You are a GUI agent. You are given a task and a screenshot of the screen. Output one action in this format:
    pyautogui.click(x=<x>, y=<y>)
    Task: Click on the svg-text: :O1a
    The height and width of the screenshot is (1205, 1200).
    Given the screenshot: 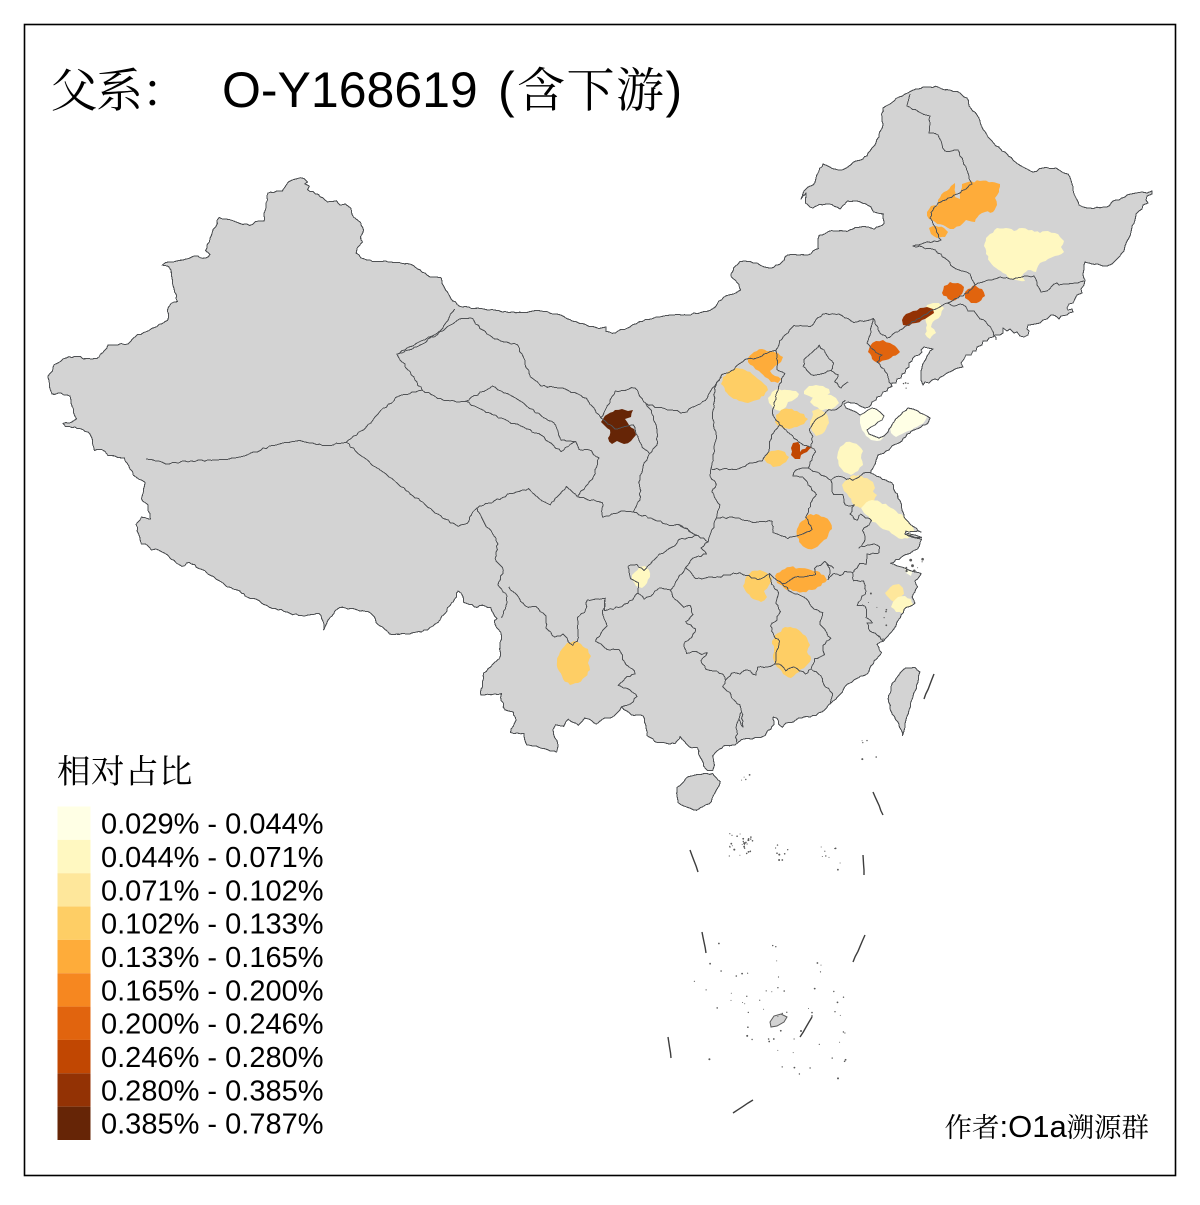 What is the action you would take?
    pyautogui.click(x=1034, y=1126)
    